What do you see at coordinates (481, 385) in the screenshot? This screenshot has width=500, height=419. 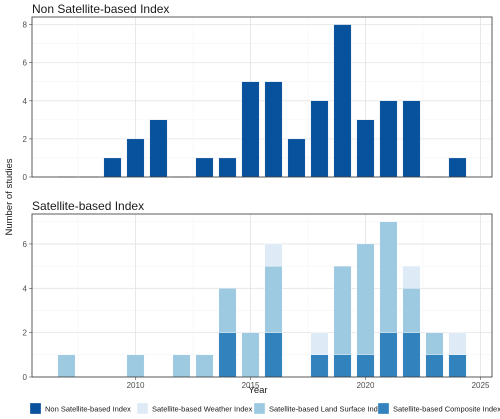 I see `x-tick-label: 2025` at bounding box center [481, 385].